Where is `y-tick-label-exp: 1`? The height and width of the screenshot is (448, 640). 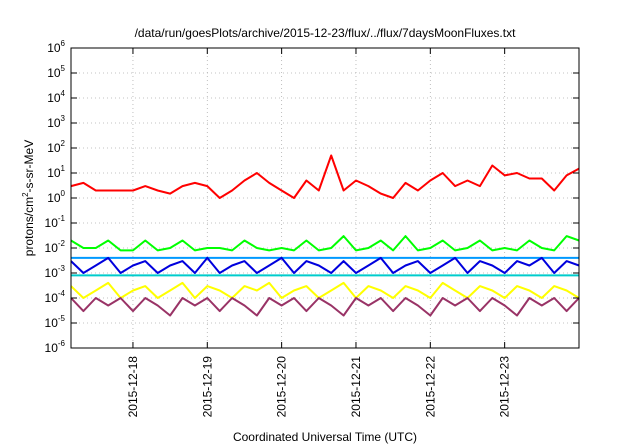
y-tick-label-exp: 1 is located at coordinates (63, 168).